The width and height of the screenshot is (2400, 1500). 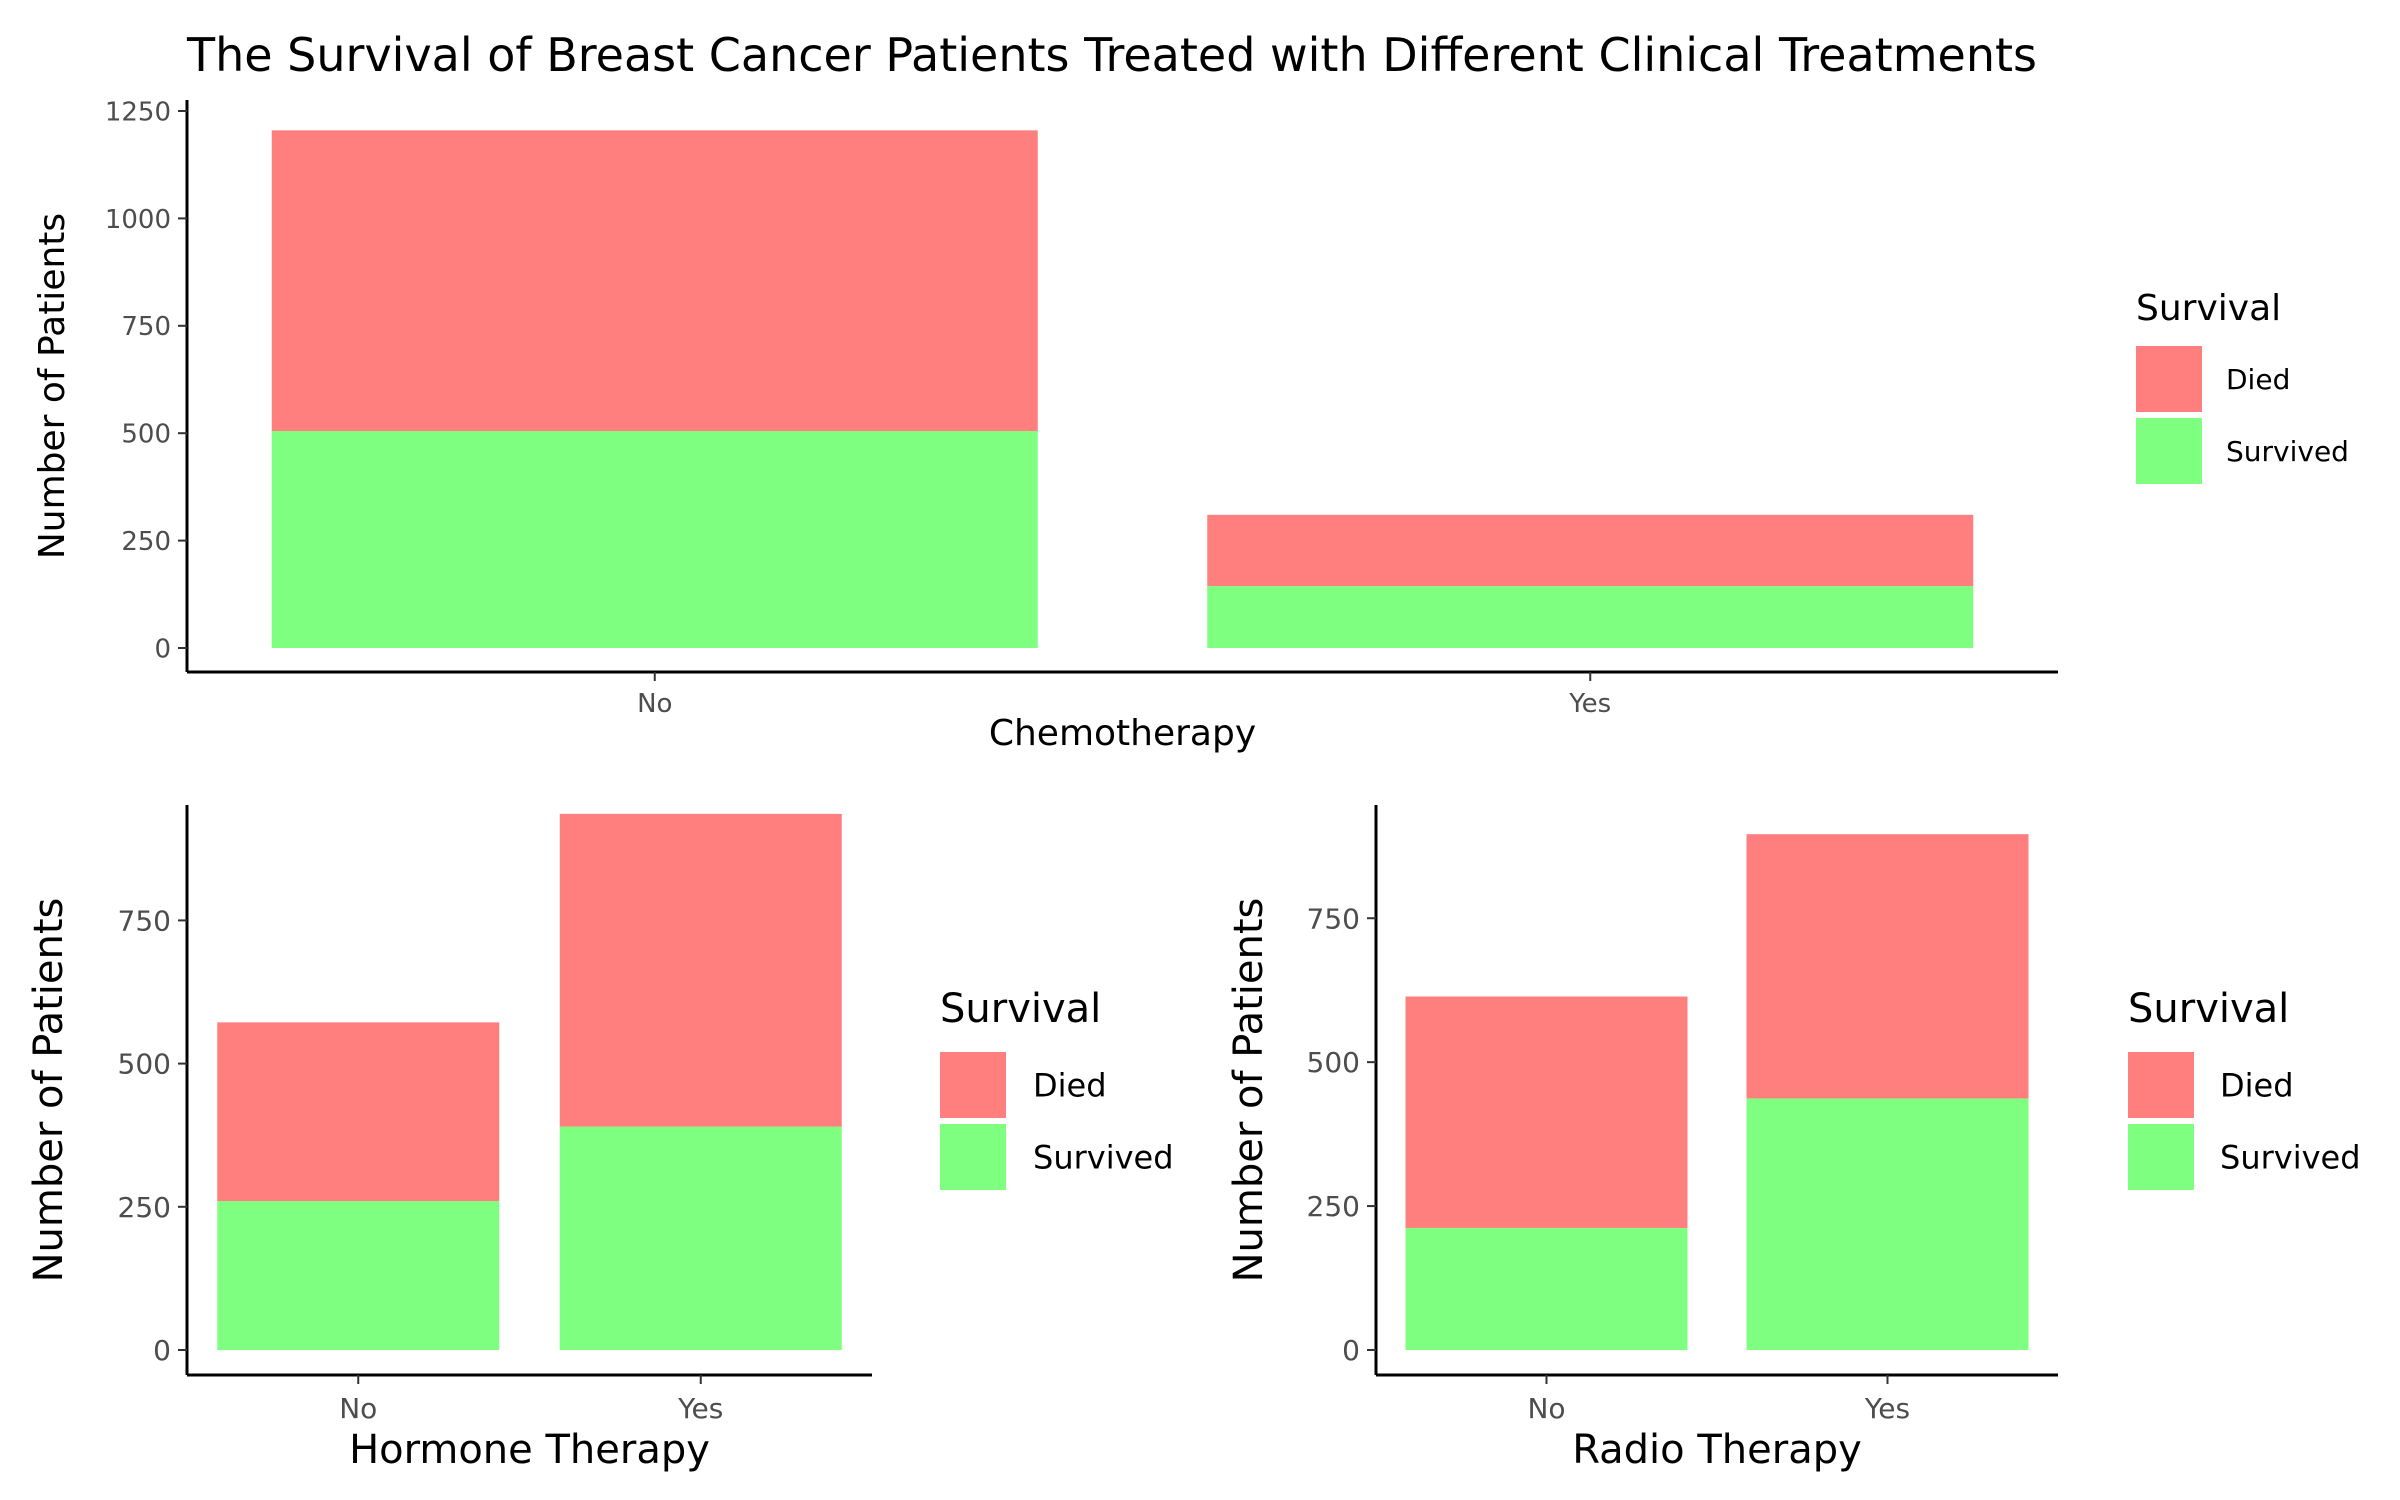 What do you see at coordinates (529, 1450) in the screenshot?
I see `x-axis-label: Hormone Therapy` at bounding box center [529, 1450].